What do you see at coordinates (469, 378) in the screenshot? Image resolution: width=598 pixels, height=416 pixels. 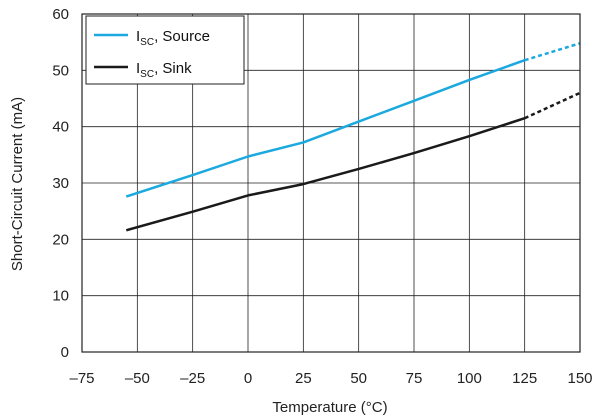 I see `x-tick-label: 100` at bounding box center [469, 378].